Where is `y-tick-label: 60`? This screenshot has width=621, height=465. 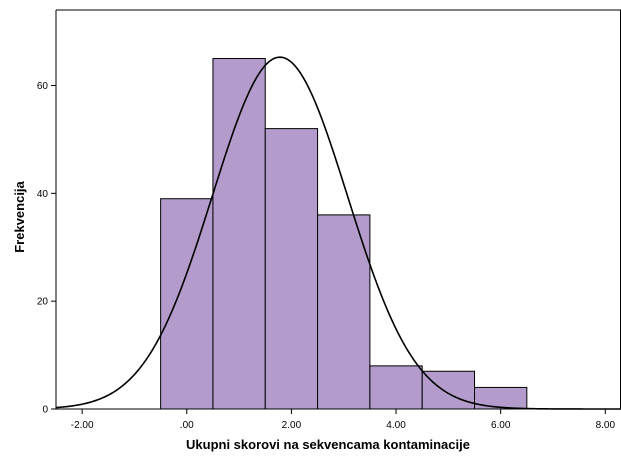 y-tick-label: 60 is located at coordinates (43, 86).